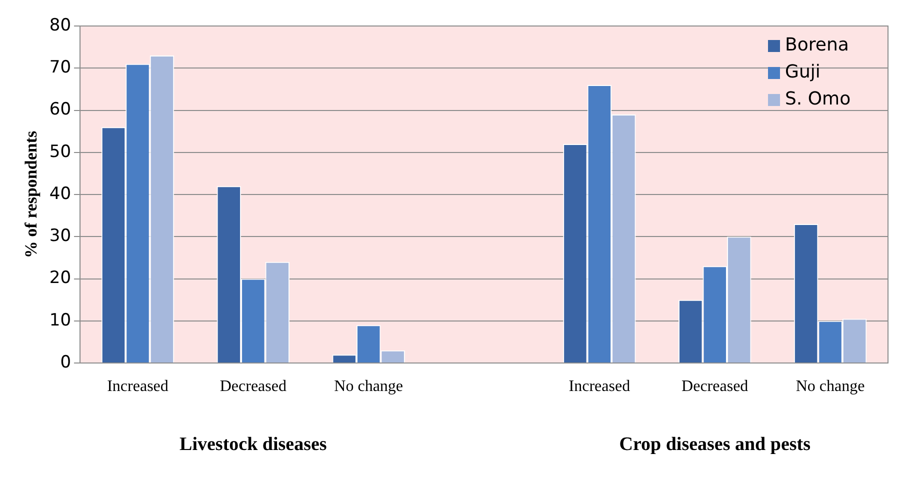 Image resolution: width=906 pixels, height=491 pixels. I want to click on y-tick-label: 0, so click(66, 362).